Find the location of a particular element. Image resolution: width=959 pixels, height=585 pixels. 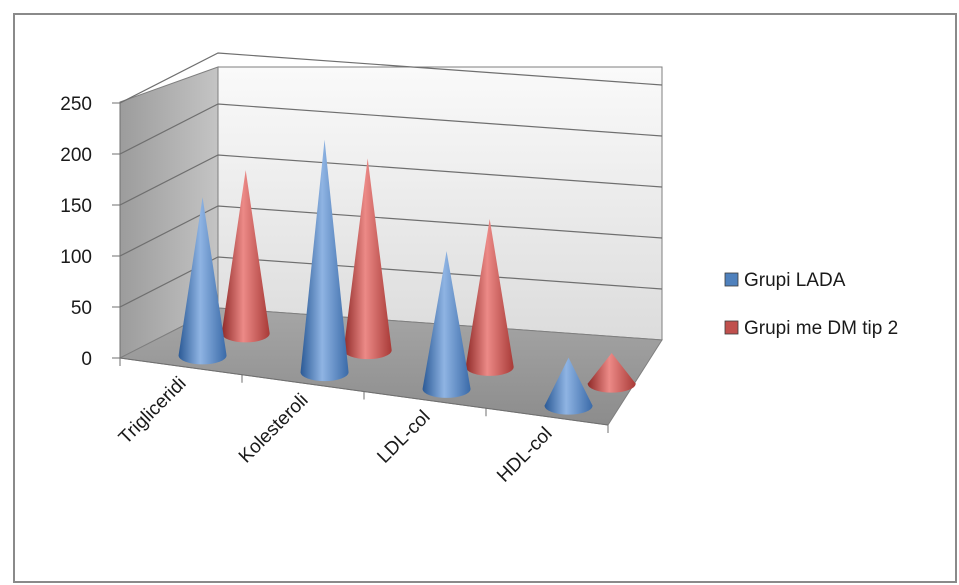

y-tick-label: 100 is located at coordinates (76, 257).